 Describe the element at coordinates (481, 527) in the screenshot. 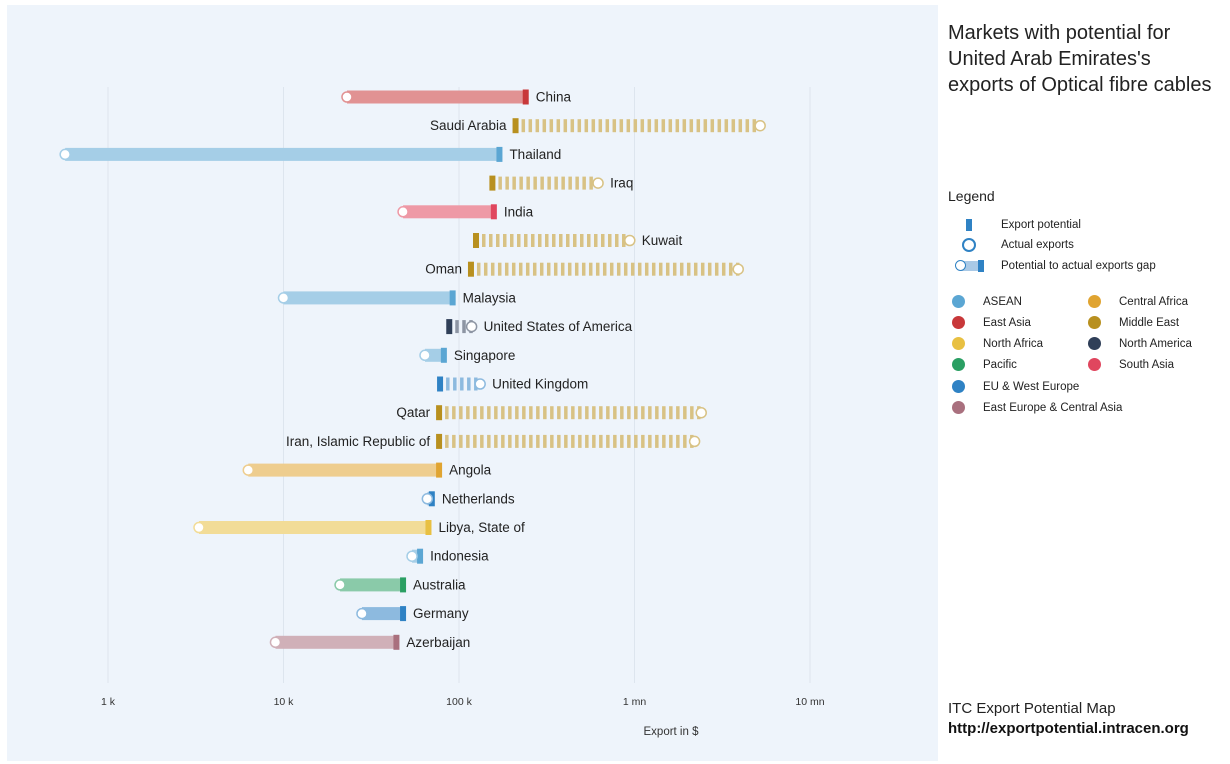

I see `country-label: Libya, State of` at that location.